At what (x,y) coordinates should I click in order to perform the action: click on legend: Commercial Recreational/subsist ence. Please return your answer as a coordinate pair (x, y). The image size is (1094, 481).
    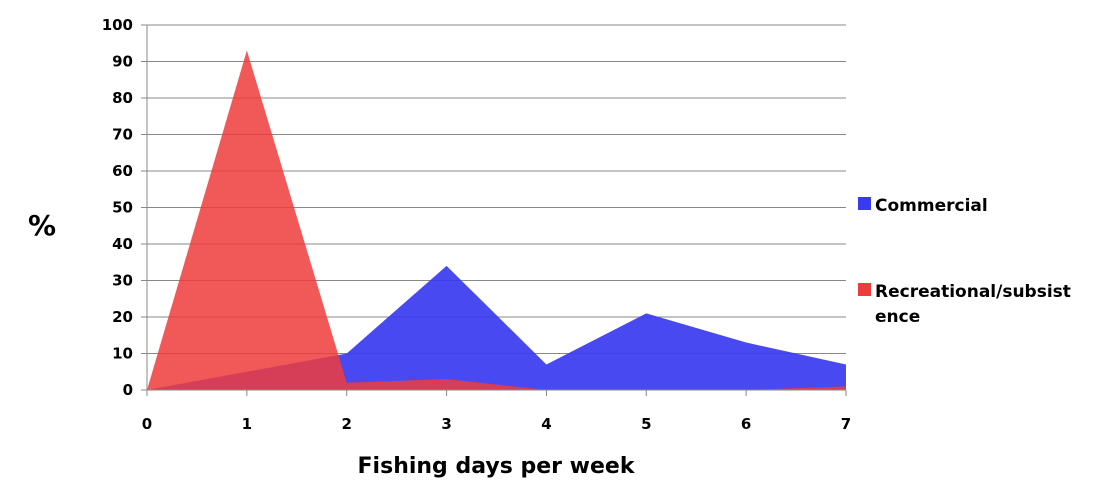
    Looking at the image, I should click on (964, 261).